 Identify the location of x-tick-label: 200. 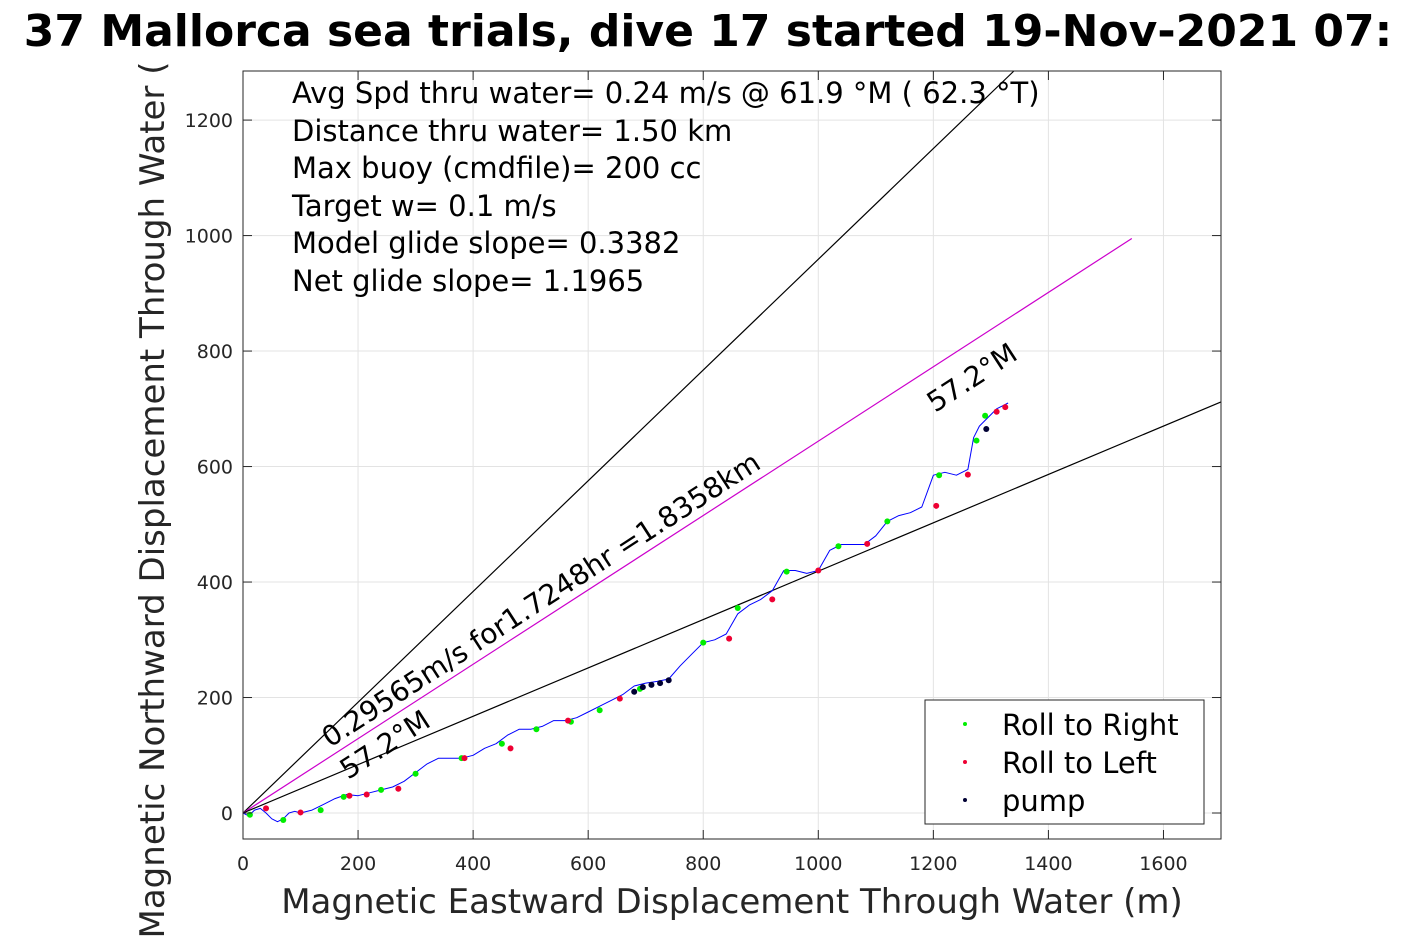
(358, 864).